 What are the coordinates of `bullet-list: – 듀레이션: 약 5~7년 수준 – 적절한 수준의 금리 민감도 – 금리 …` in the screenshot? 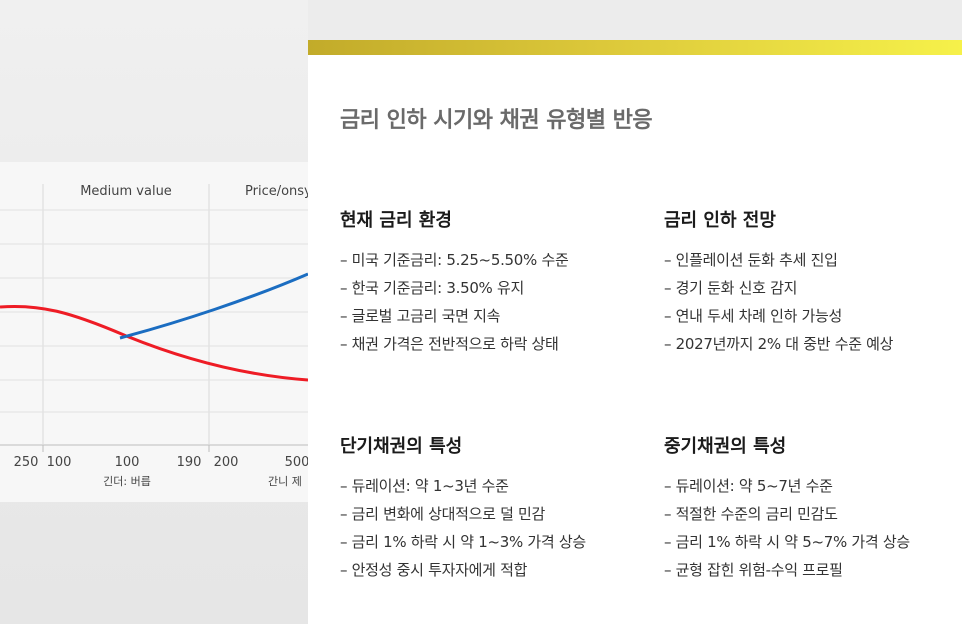 It's located at (813, 528).